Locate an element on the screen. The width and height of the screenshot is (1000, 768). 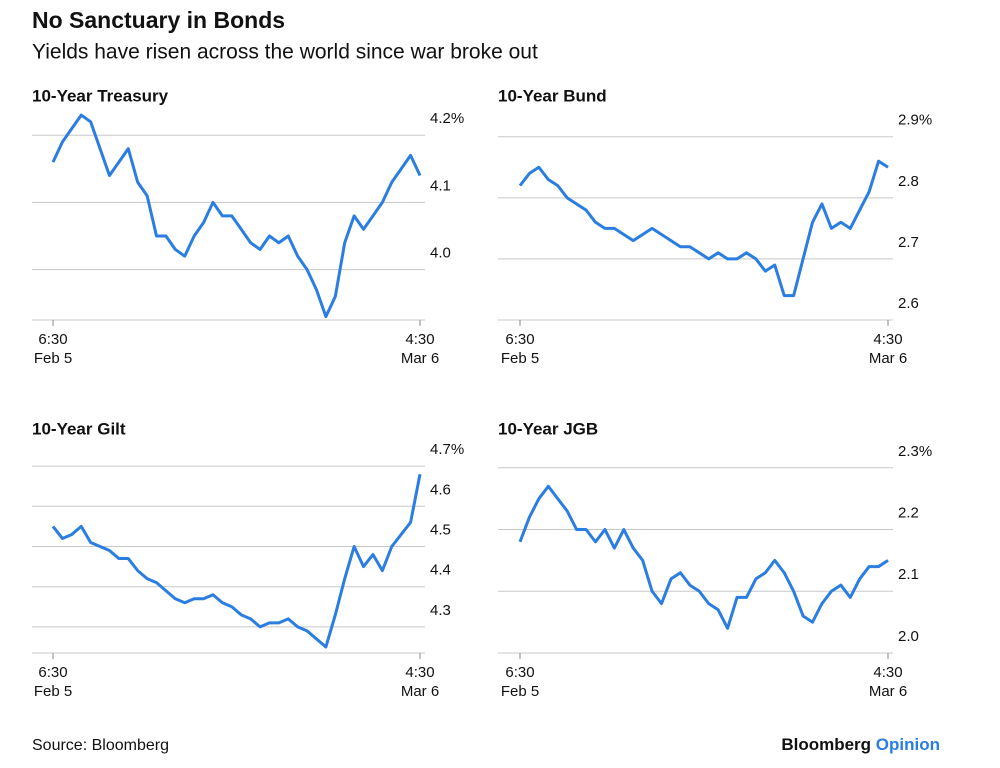
y-tick-label: 2.0 is located at coordinates (908, 636).